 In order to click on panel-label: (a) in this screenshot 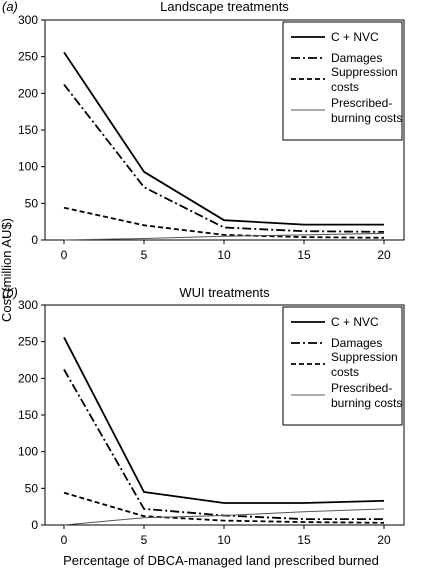, I will do `click(10, 7)`.